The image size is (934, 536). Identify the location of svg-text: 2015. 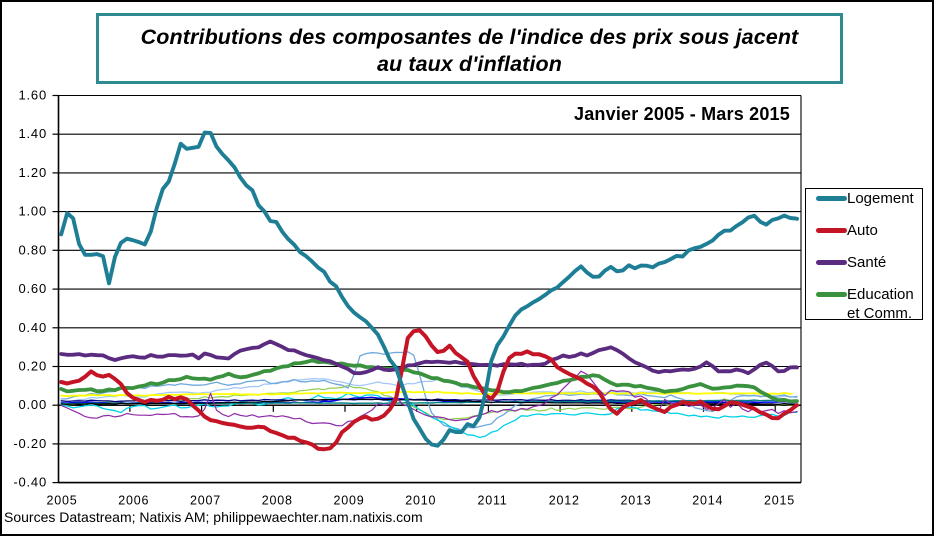
(779, 501).